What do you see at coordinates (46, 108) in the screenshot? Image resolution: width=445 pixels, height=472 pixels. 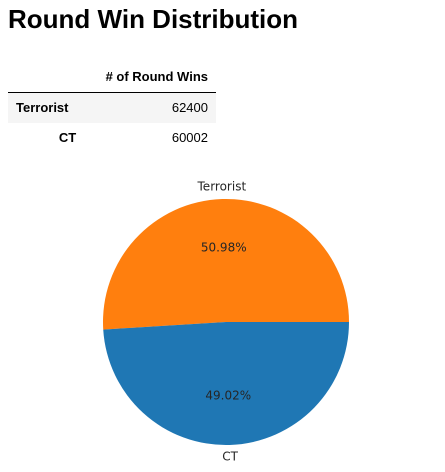 I see `row-label-terrorist: Terrorist` at bounding box center [46, 108].